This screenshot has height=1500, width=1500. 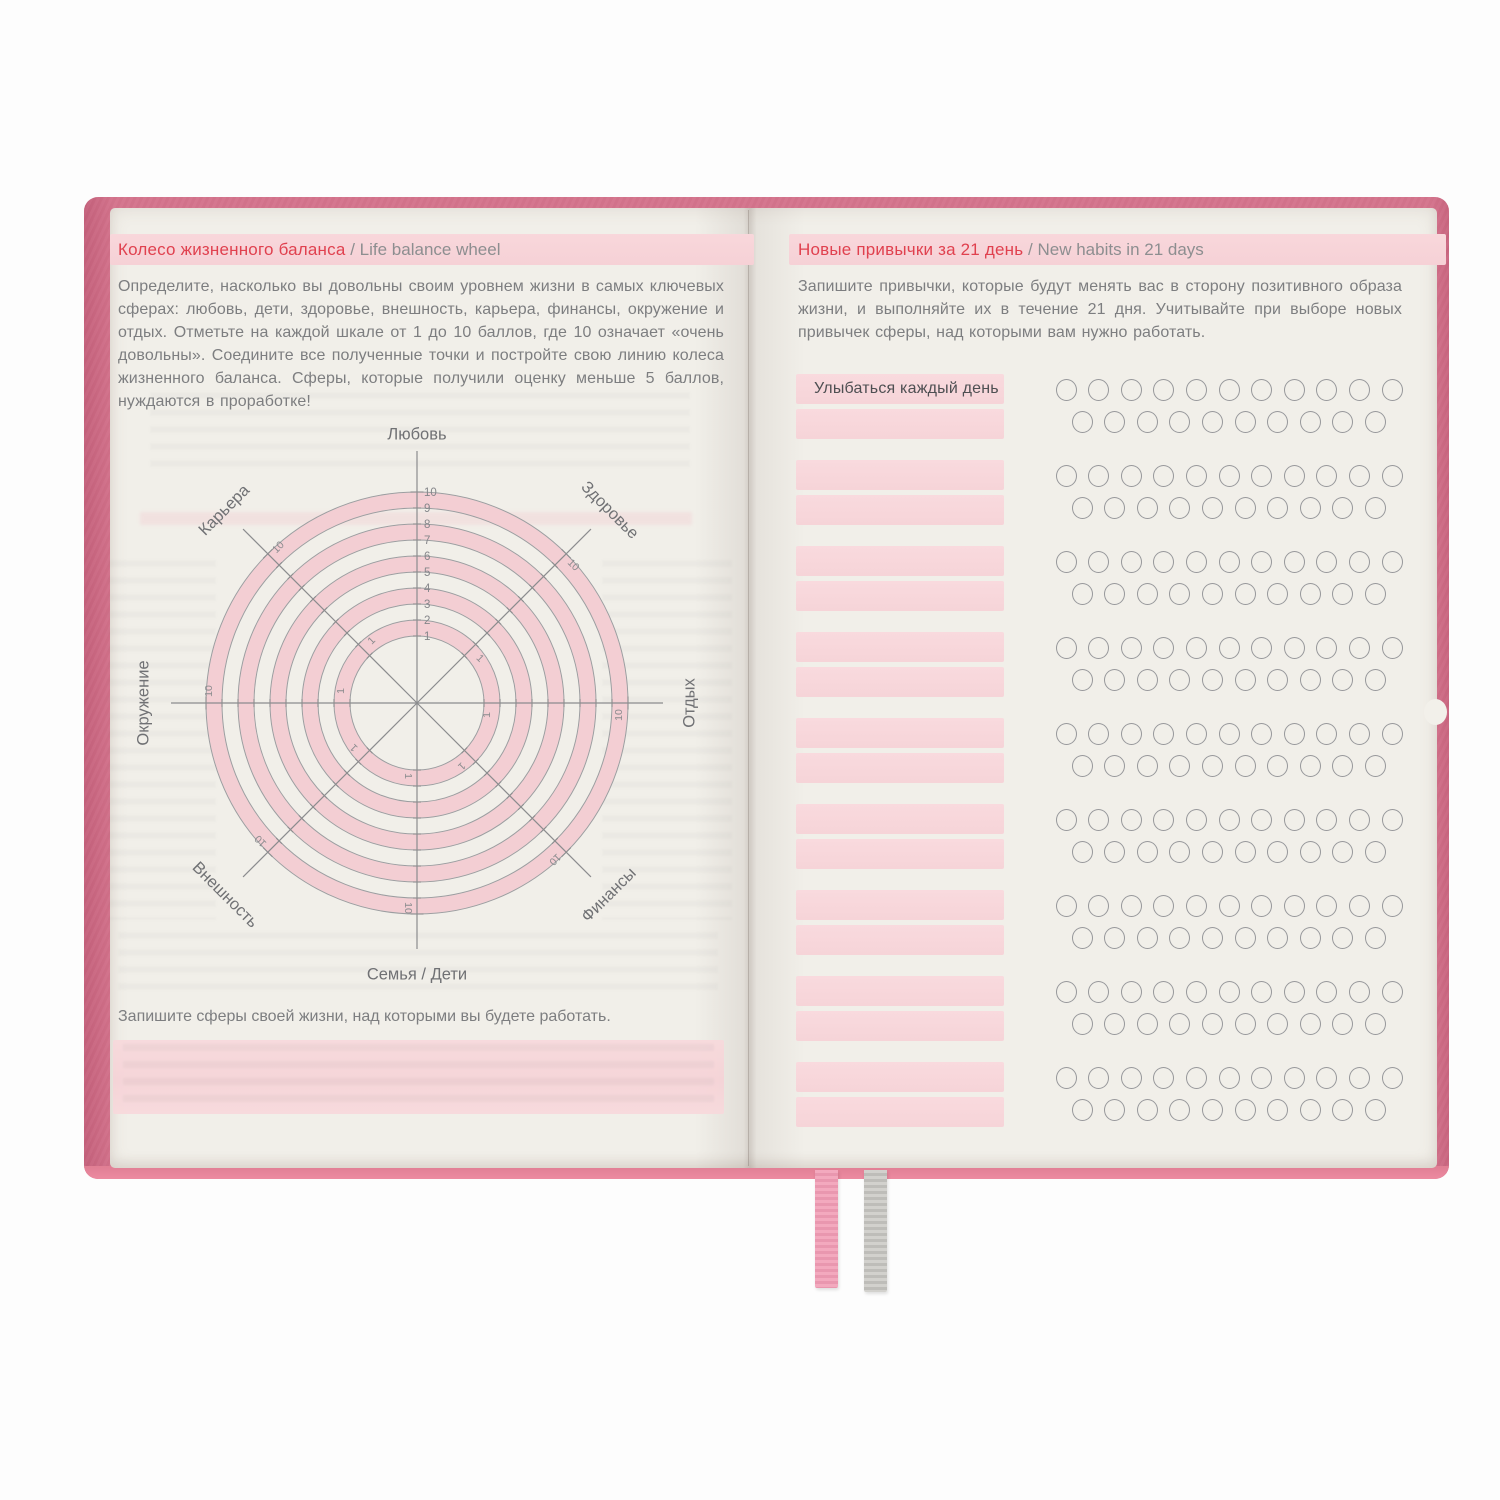 I want to click on habit-name-field: Улыбаться каждый день, so click(x=900, y=389).